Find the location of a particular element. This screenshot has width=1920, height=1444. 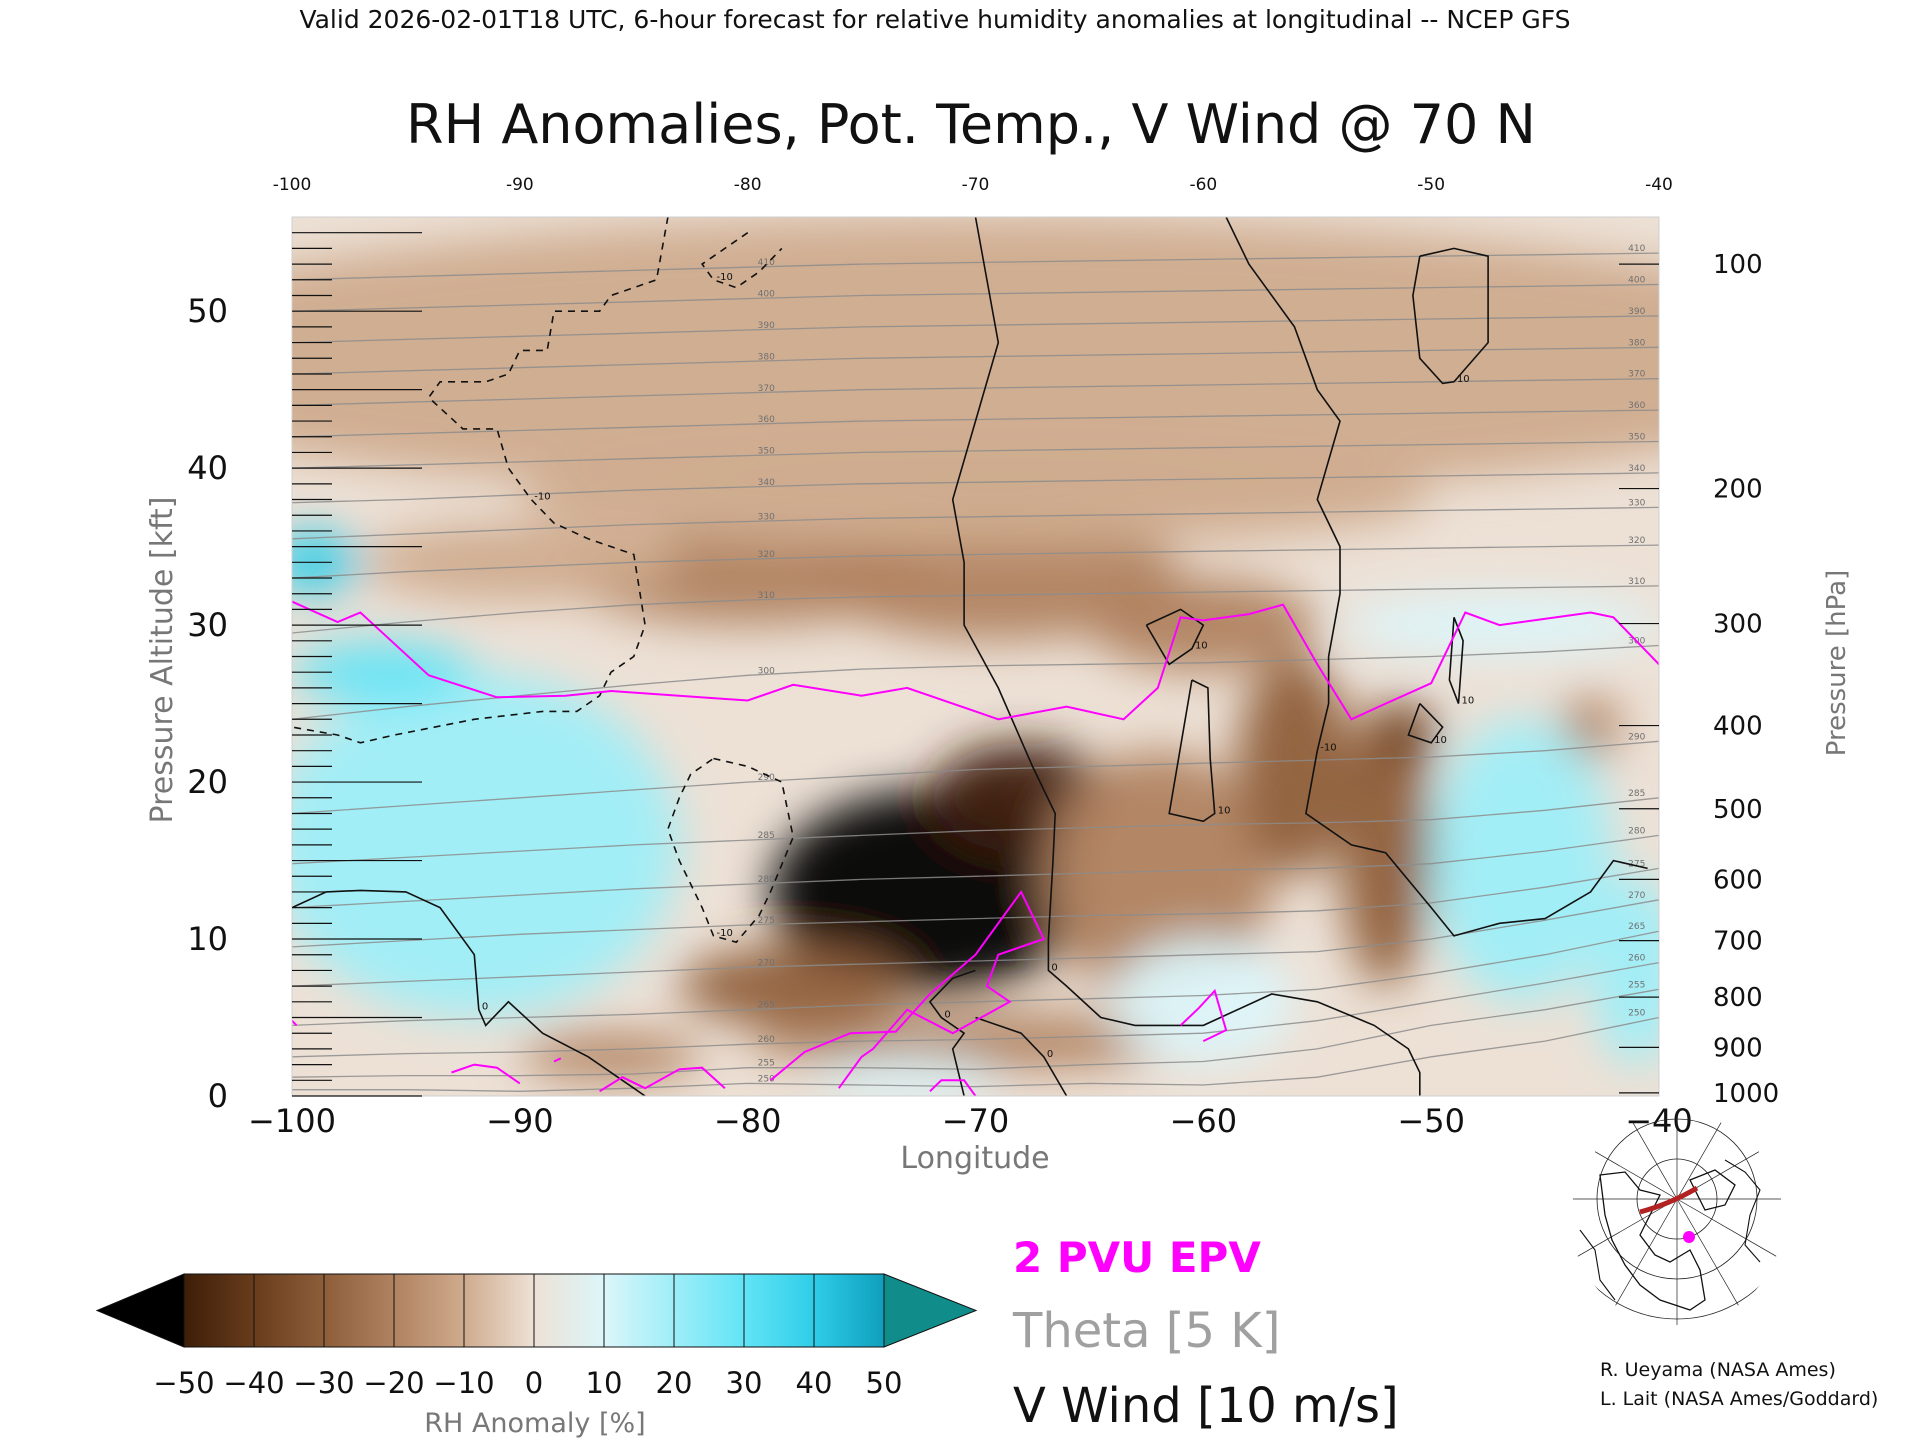

y-tick-label: 50 is located at coordinates (207, 311).